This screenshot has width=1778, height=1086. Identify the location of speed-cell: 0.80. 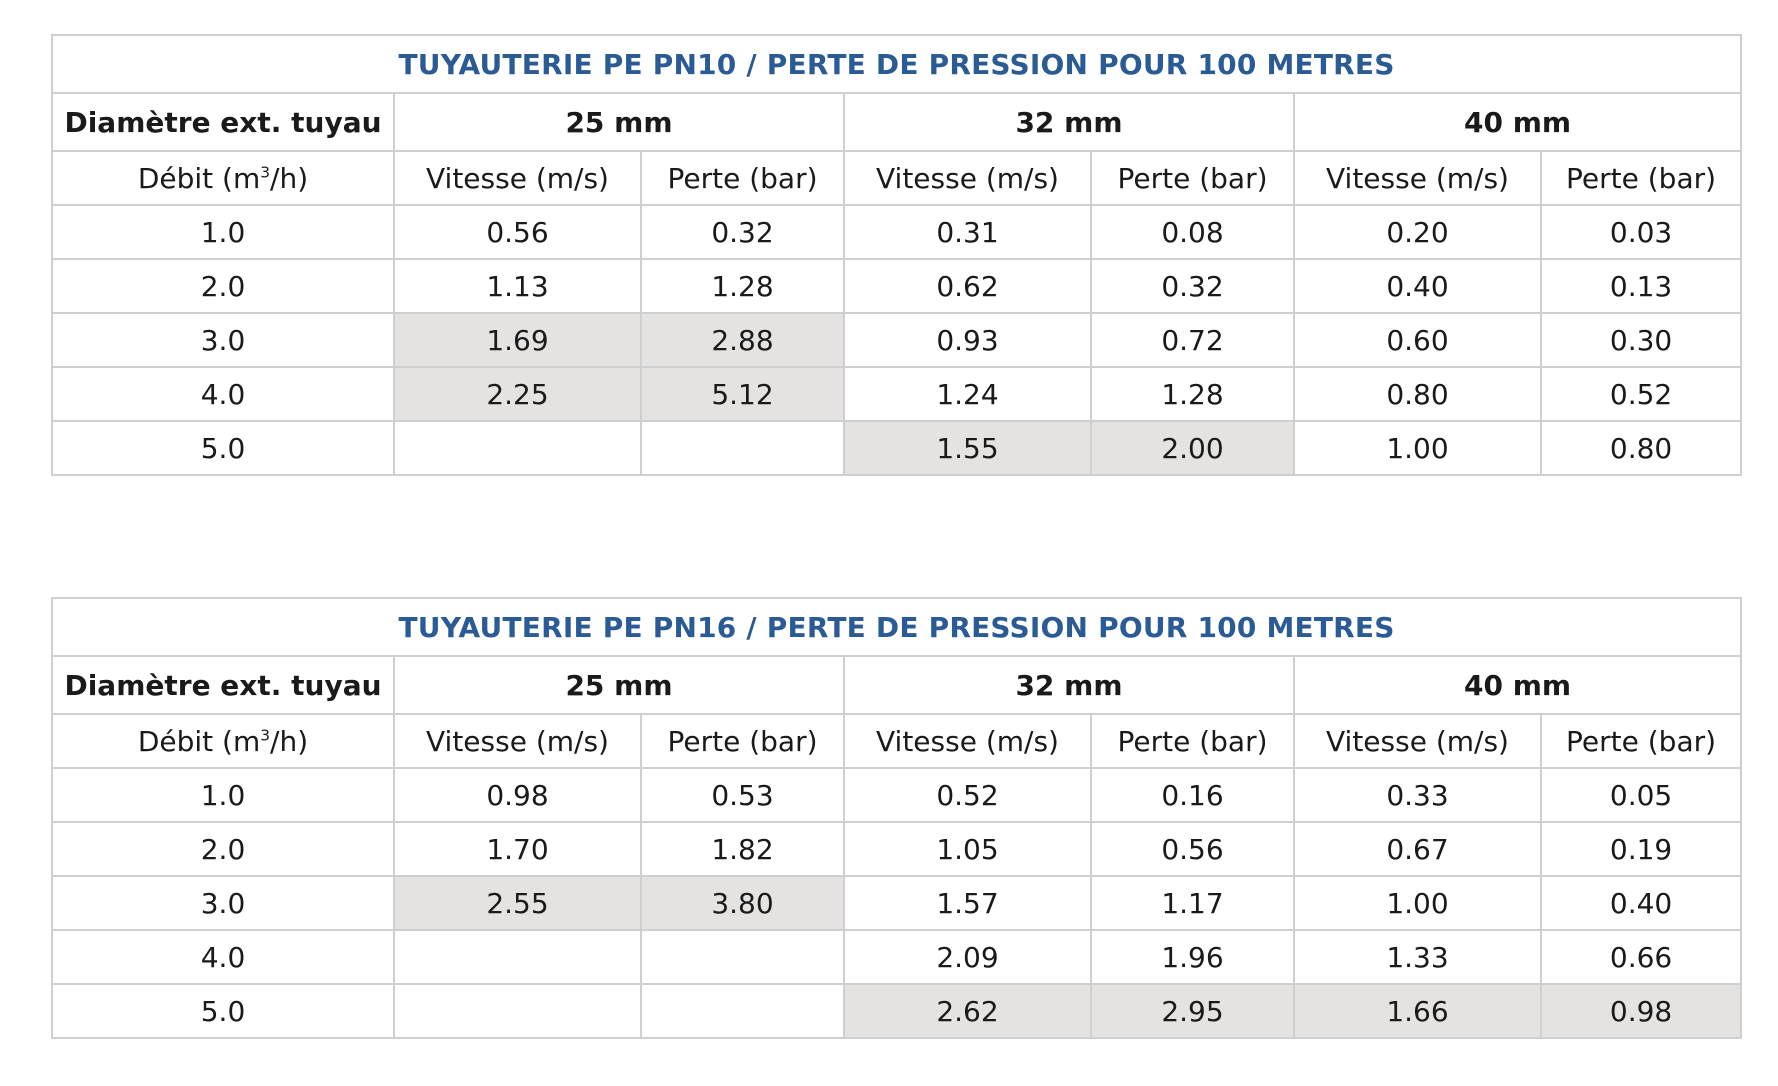
(1417, 394).